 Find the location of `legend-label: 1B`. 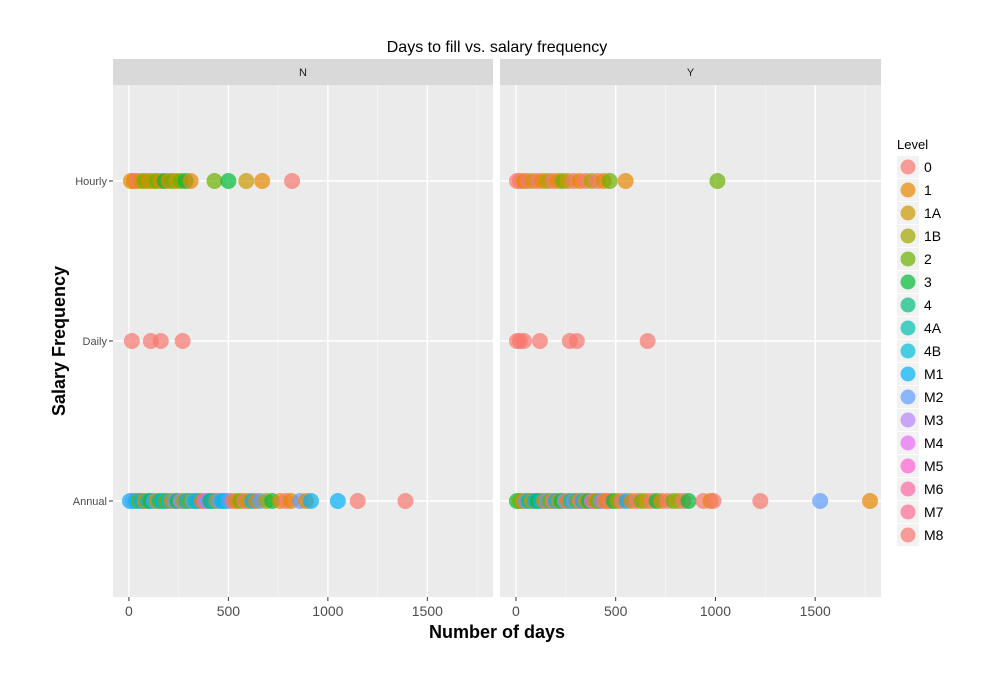

legend-label: 1B is located at coordinates (932, 236).